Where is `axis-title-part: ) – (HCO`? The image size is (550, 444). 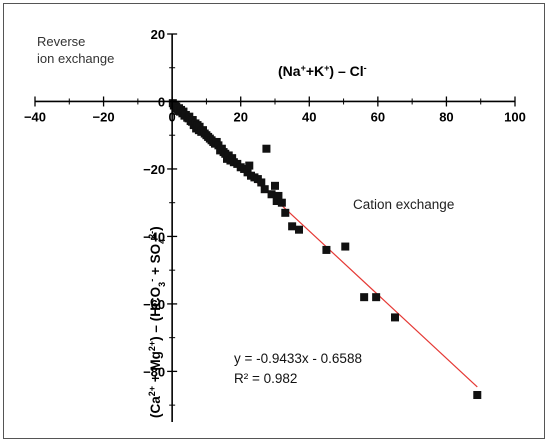 axis-title-part: ) – (HCO is located at coordinates (155, 314).